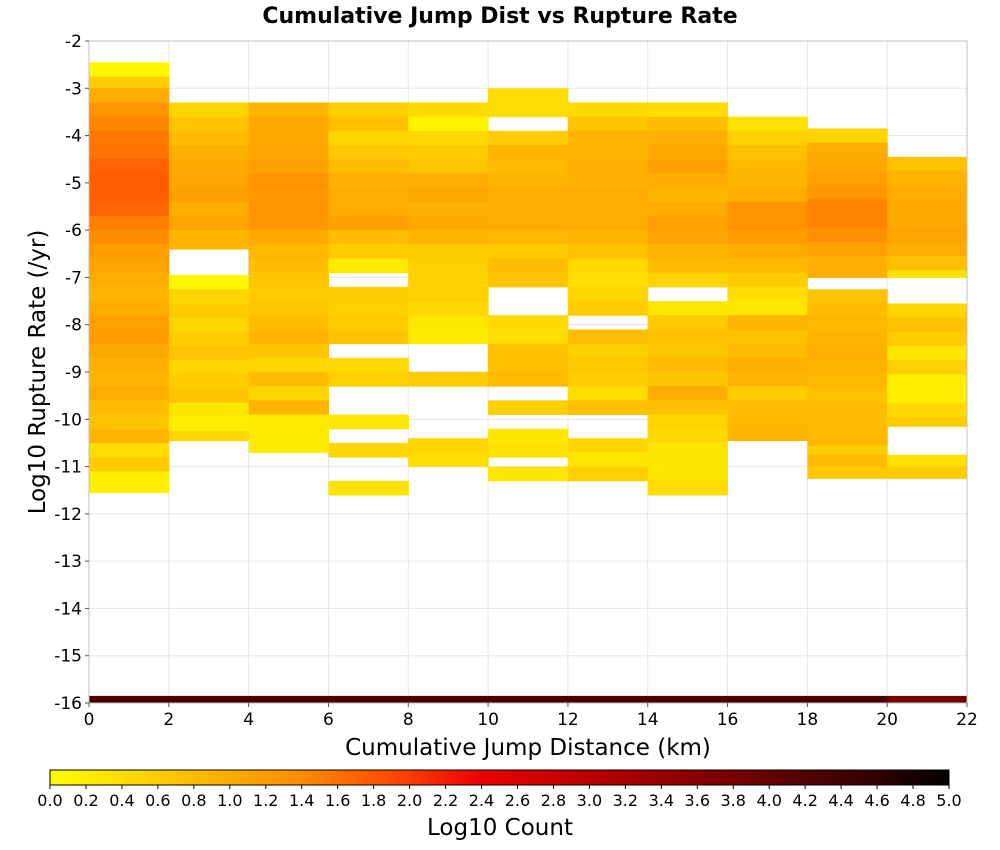  I want to click on x-tick-label: 0, so click(89, 720).